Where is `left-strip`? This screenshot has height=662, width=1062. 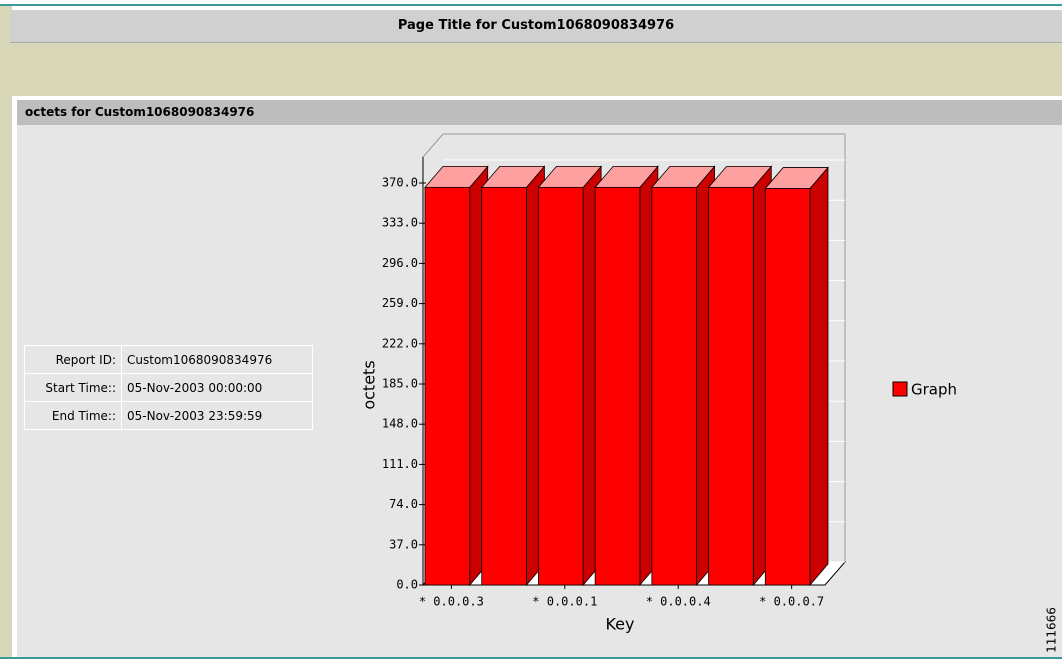 left-strip is located at coordinates (6, 331).